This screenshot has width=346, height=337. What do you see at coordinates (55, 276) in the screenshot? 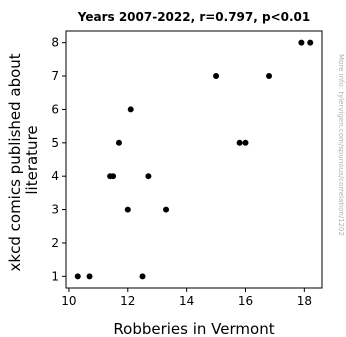
I see `y-tick-label: 1` at bounding box center [55, 276].